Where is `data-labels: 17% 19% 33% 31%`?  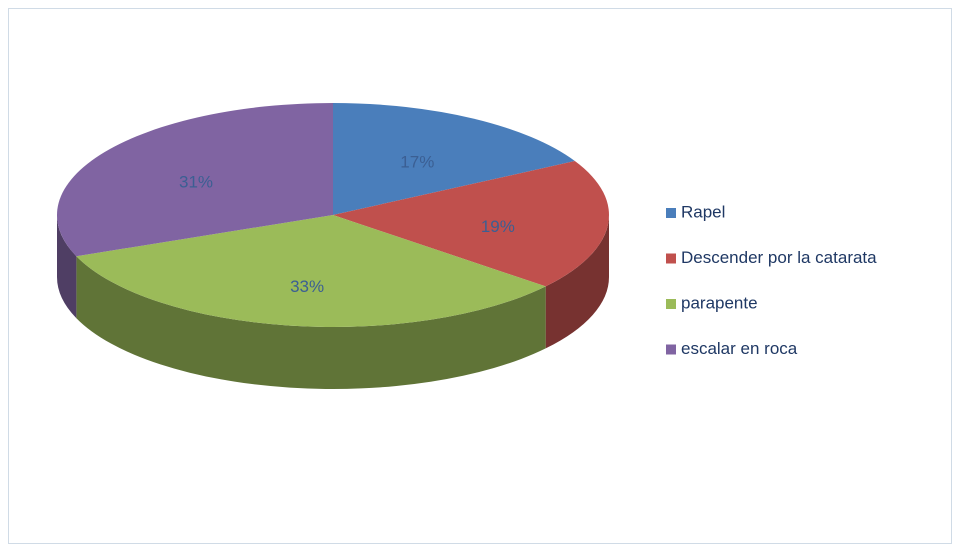
data-labels: 17% 19% 33% 31% is located at coordinates (347, 224).